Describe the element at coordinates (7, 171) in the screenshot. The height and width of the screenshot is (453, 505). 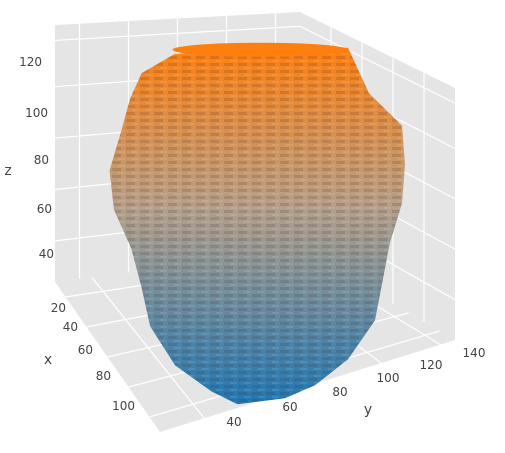
I see `z-axis-title: z` at that location.